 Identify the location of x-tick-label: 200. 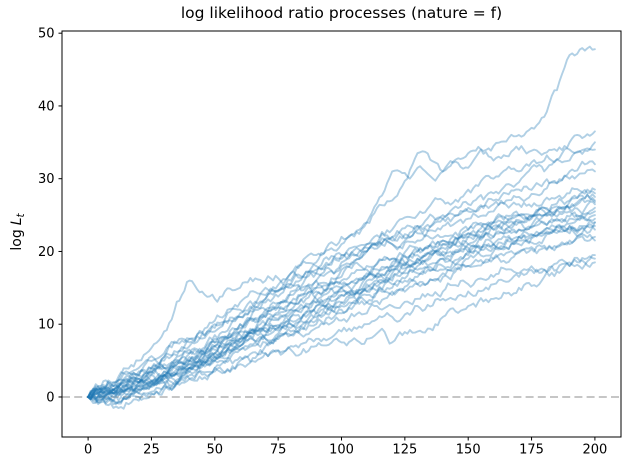
(594, 450).